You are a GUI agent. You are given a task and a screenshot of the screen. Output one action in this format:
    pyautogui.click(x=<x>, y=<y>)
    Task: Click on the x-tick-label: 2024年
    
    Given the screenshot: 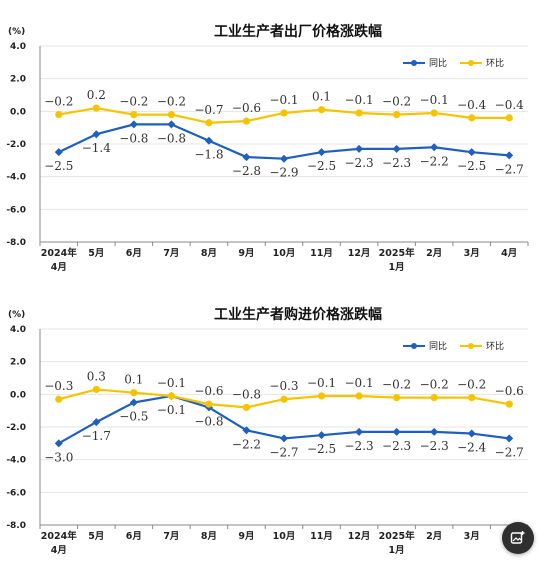 What is the action you would take?
    pyautogui.click(x=59, y=536)
    